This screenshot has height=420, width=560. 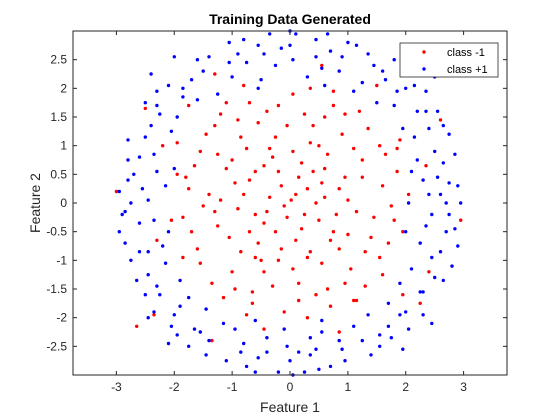 What do you see at coordinates (467, 70) in the screenshot?
I see `legend-label-class-pos: class +1` at bounding box center [467, 70].